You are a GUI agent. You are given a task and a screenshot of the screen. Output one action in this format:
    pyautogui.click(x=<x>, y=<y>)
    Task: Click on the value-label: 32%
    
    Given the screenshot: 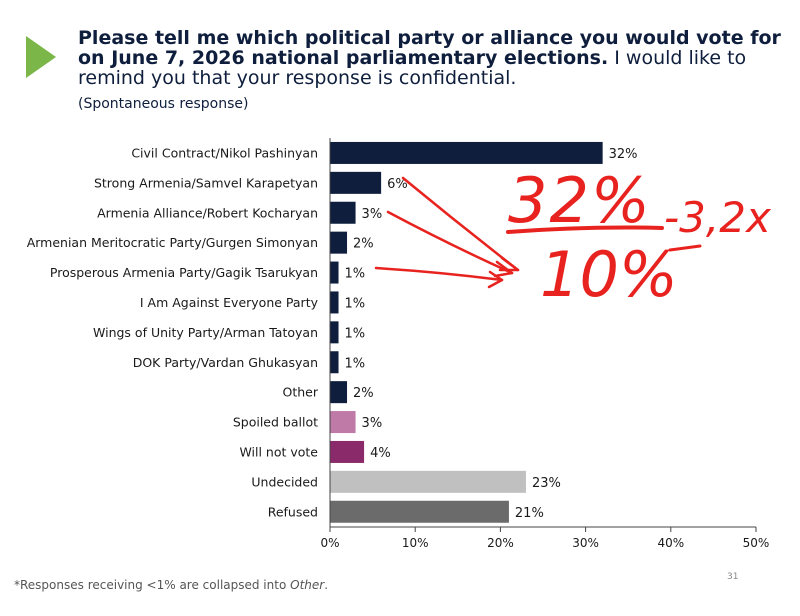 What is the action you would take?
    pyautogui.click(x=623, y=154)
    